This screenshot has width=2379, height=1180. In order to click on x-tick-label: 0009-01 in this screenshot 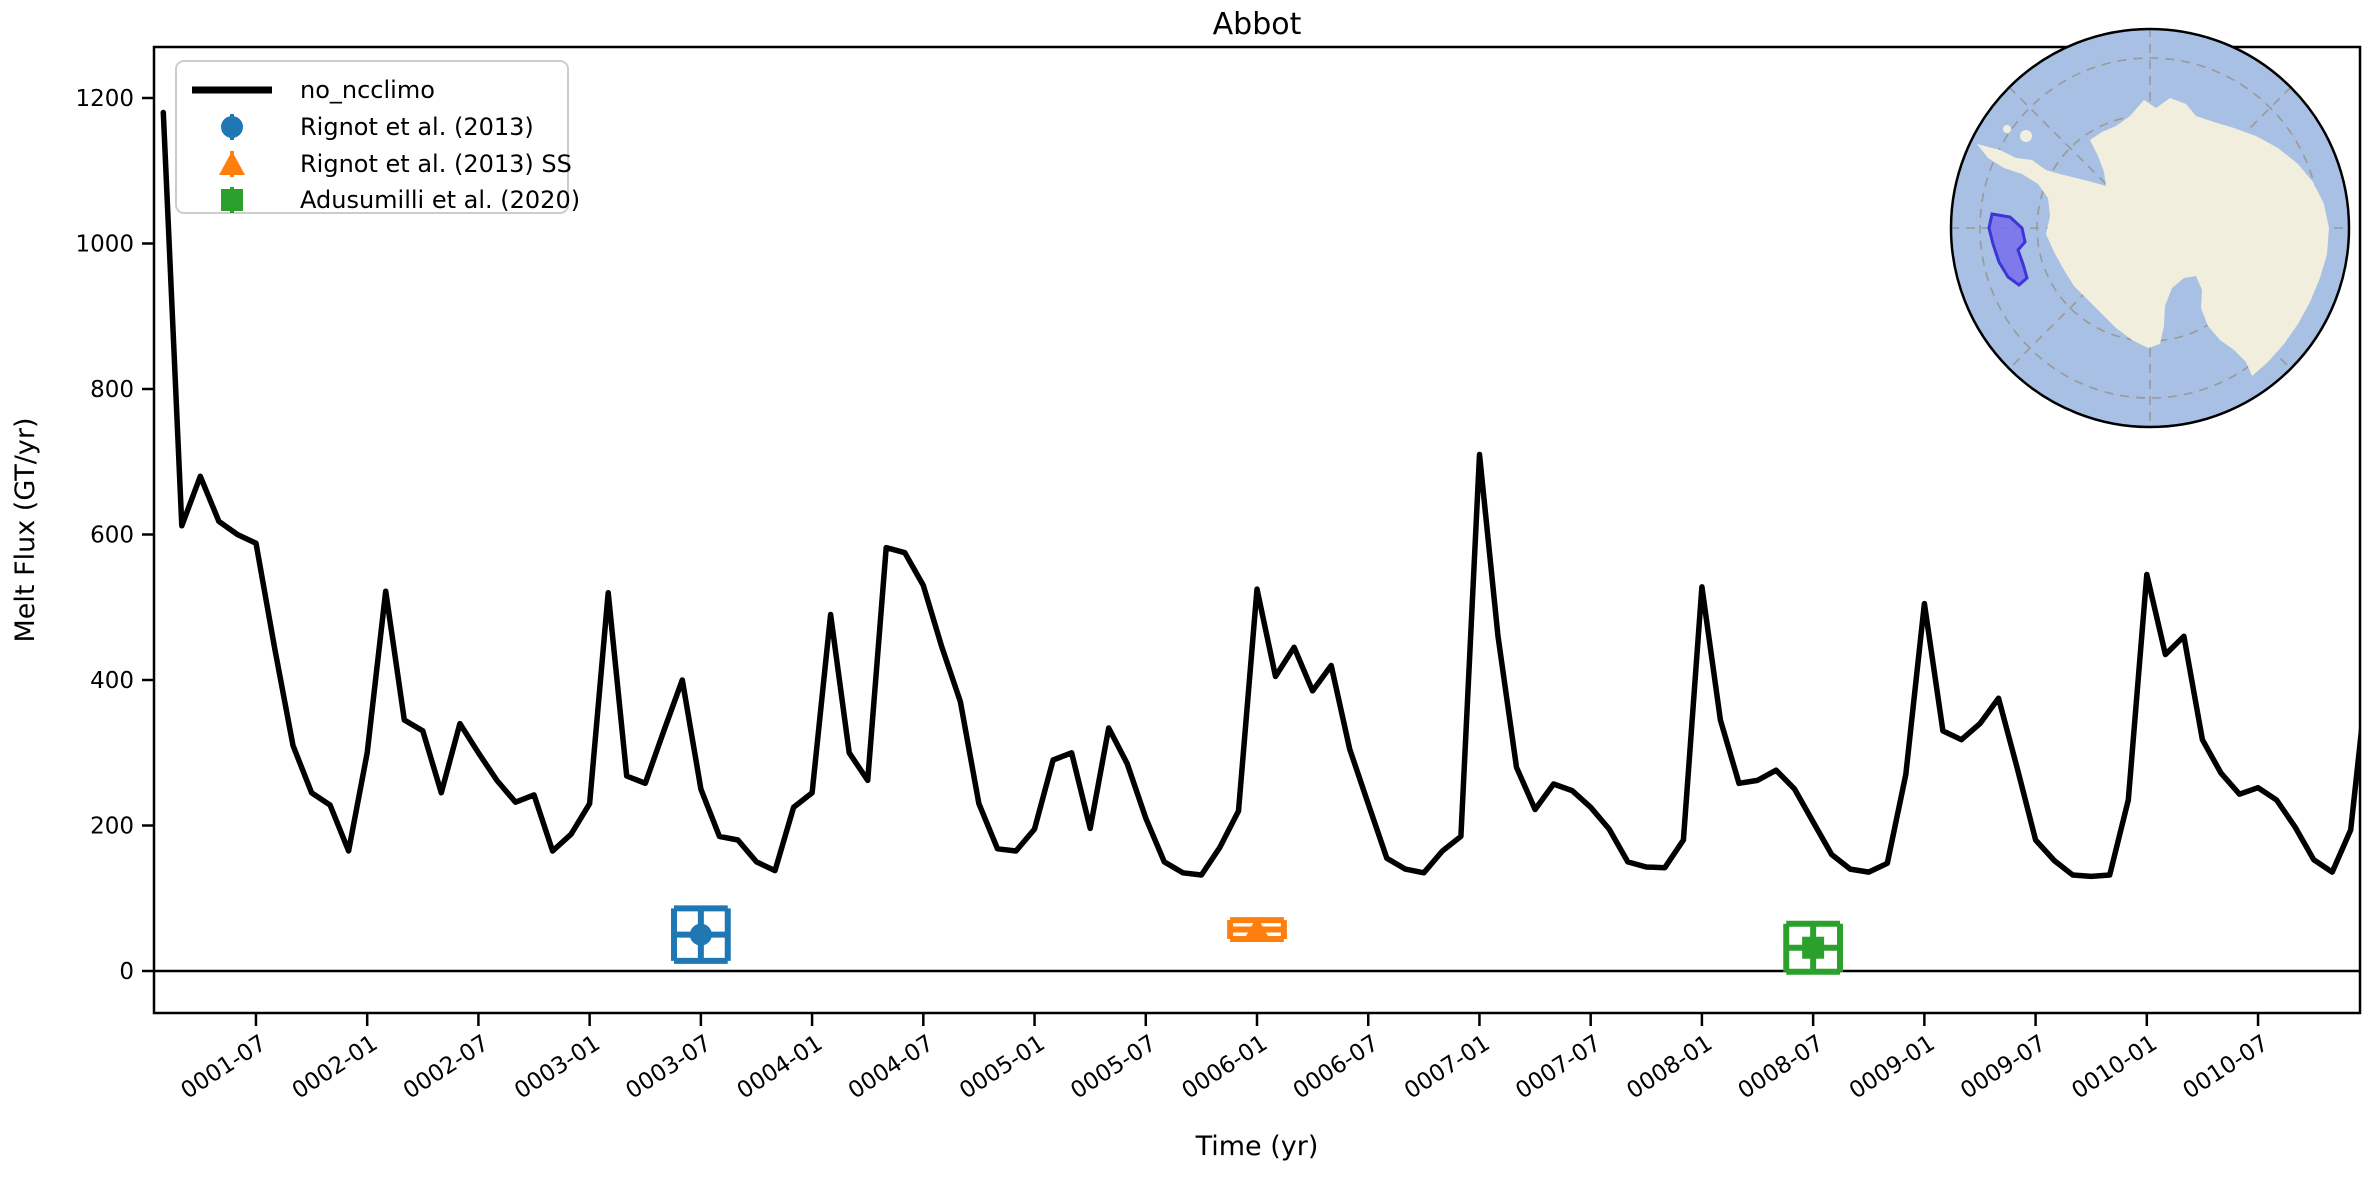, I will do `click(1892, 1067)`.